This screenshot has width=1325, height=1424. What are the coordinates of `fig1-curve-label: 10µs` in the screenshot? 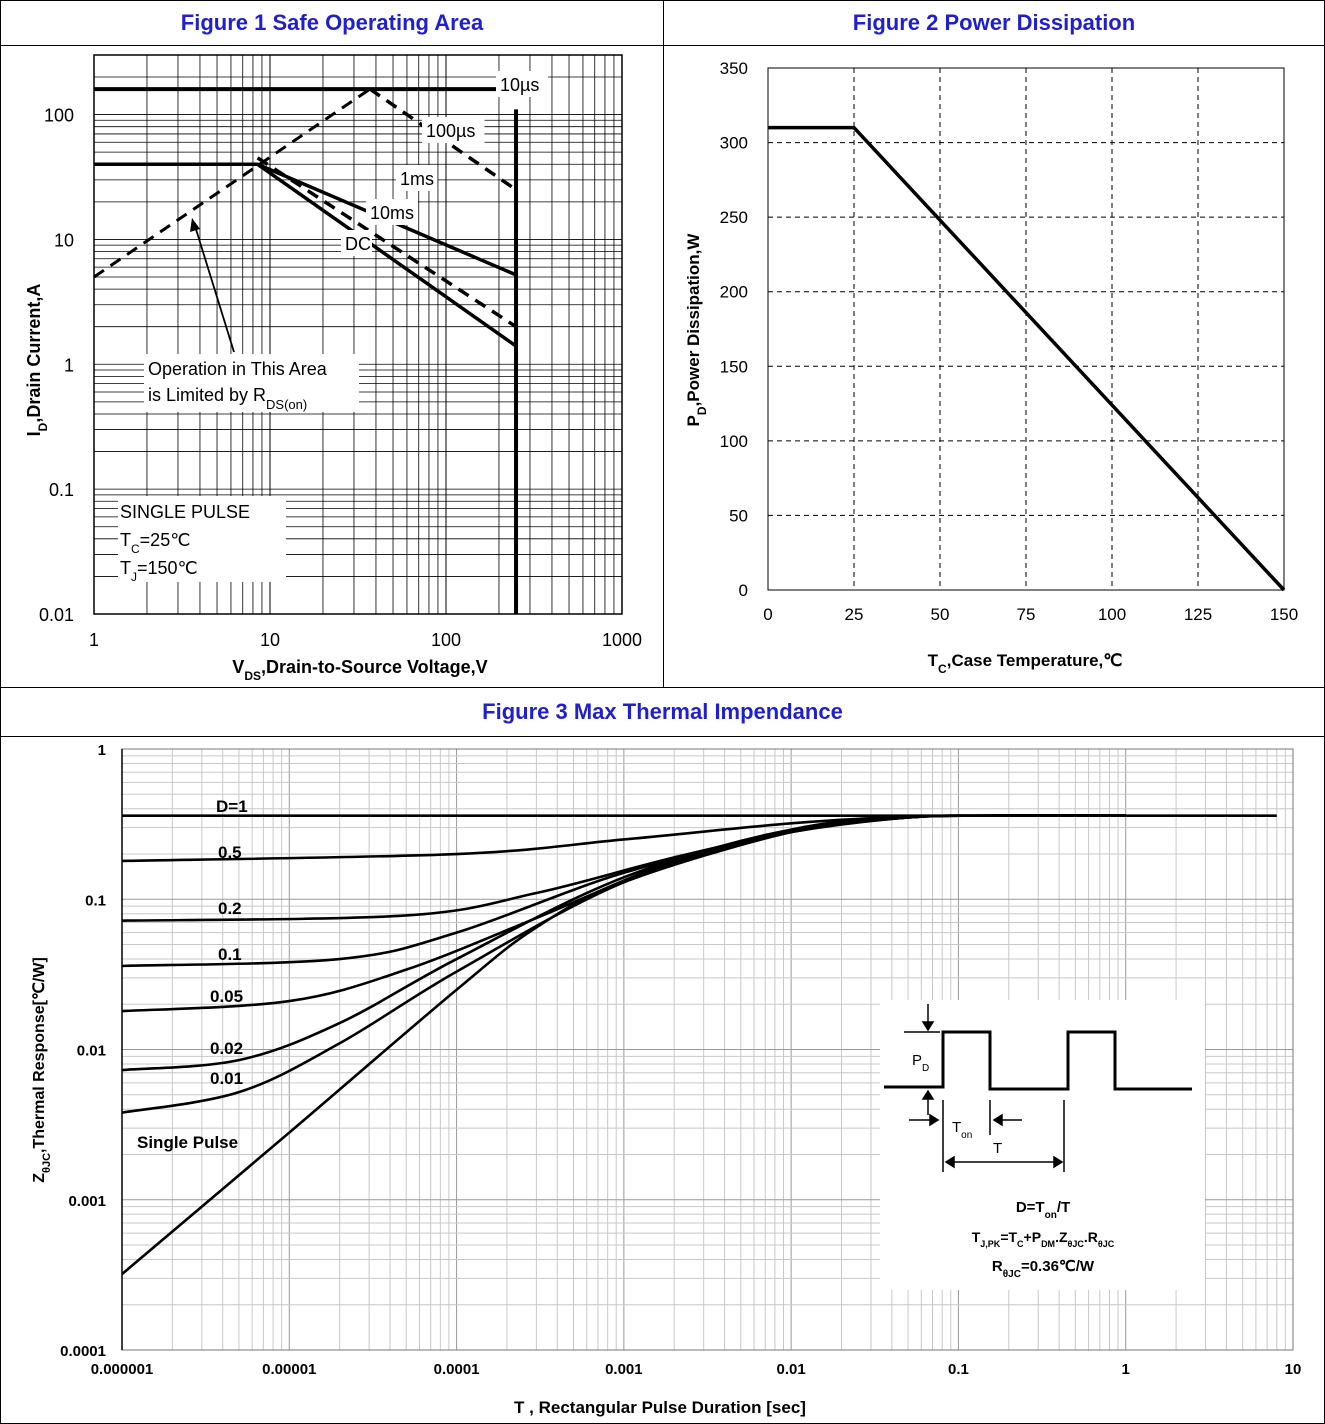 It's located at (519, 85).